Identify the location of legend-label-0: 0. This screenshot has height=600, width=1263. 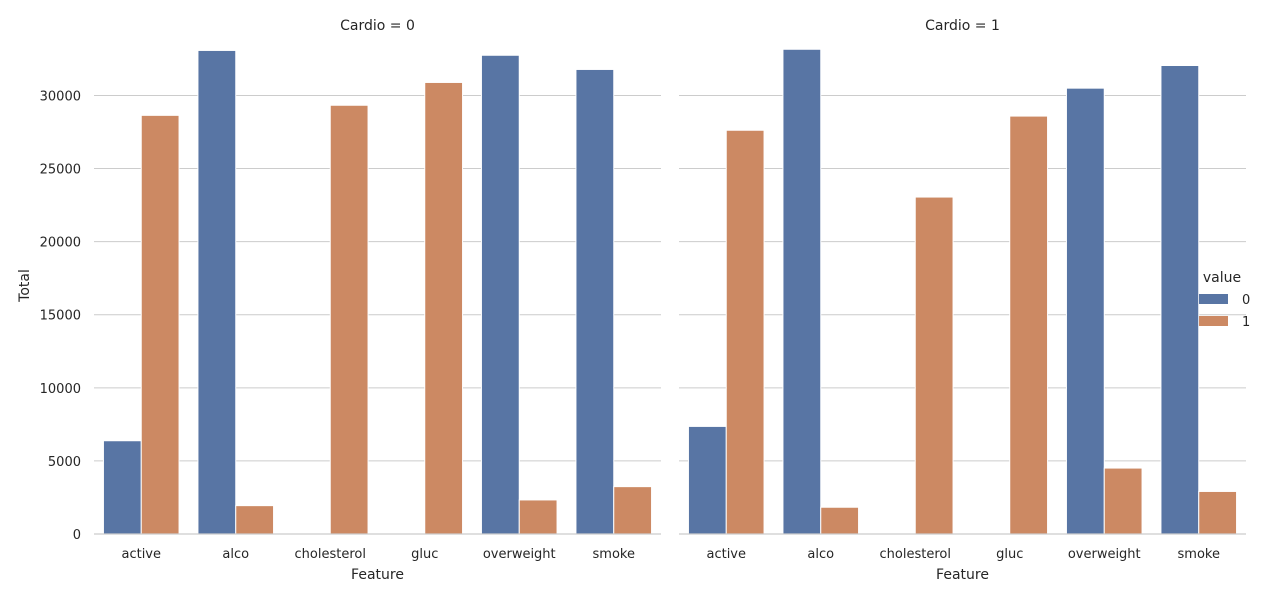
(1246, 300).